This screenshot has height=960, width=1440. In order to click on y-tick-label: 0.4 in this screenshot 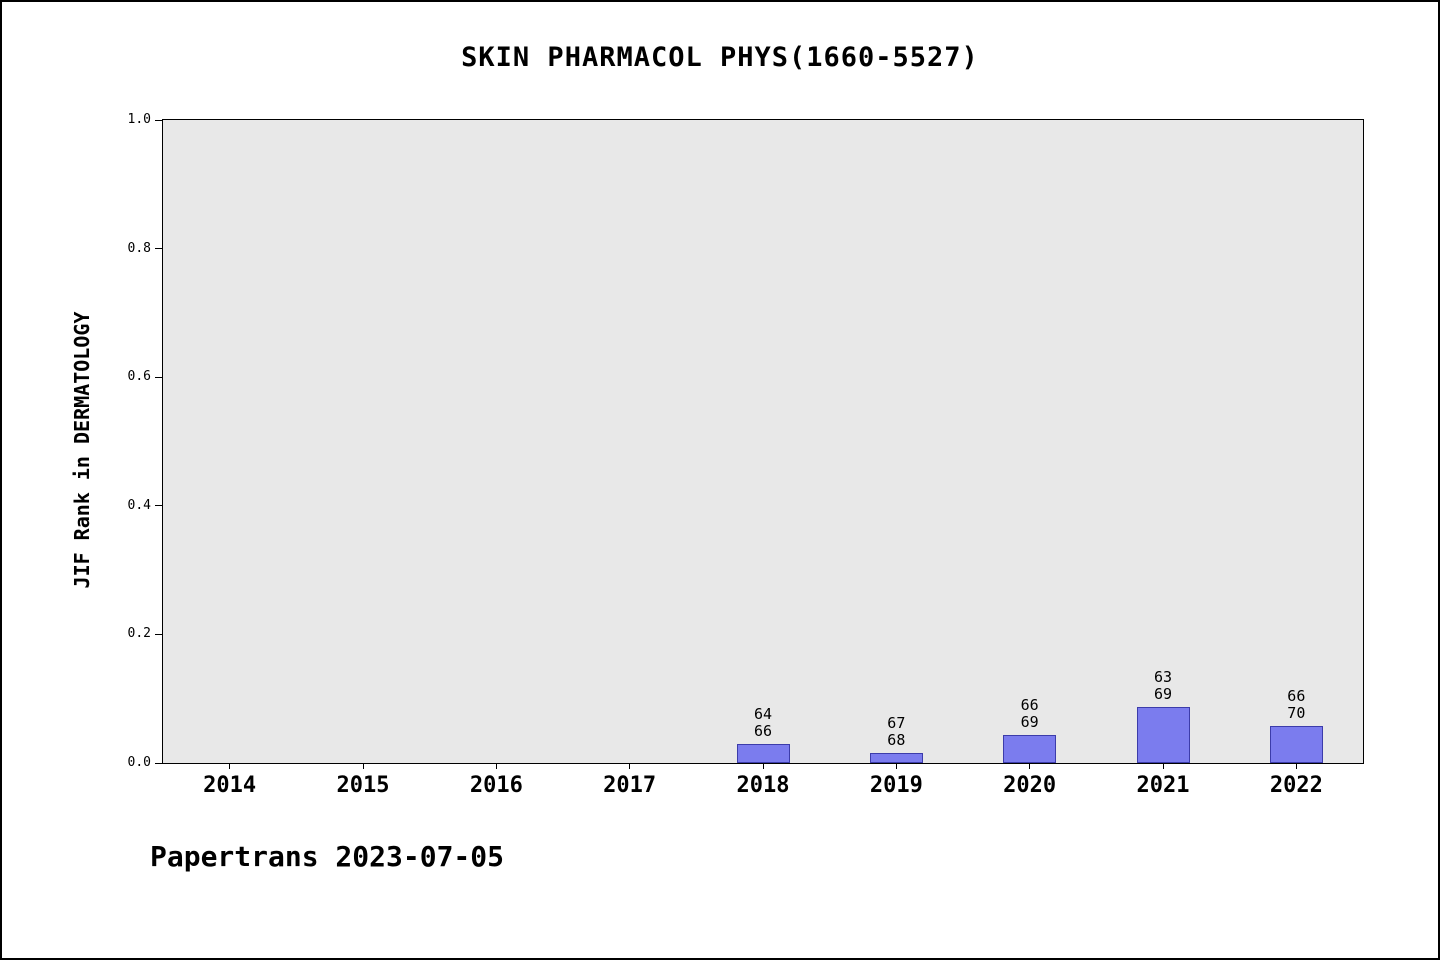, I will do `click(139, 505)`.